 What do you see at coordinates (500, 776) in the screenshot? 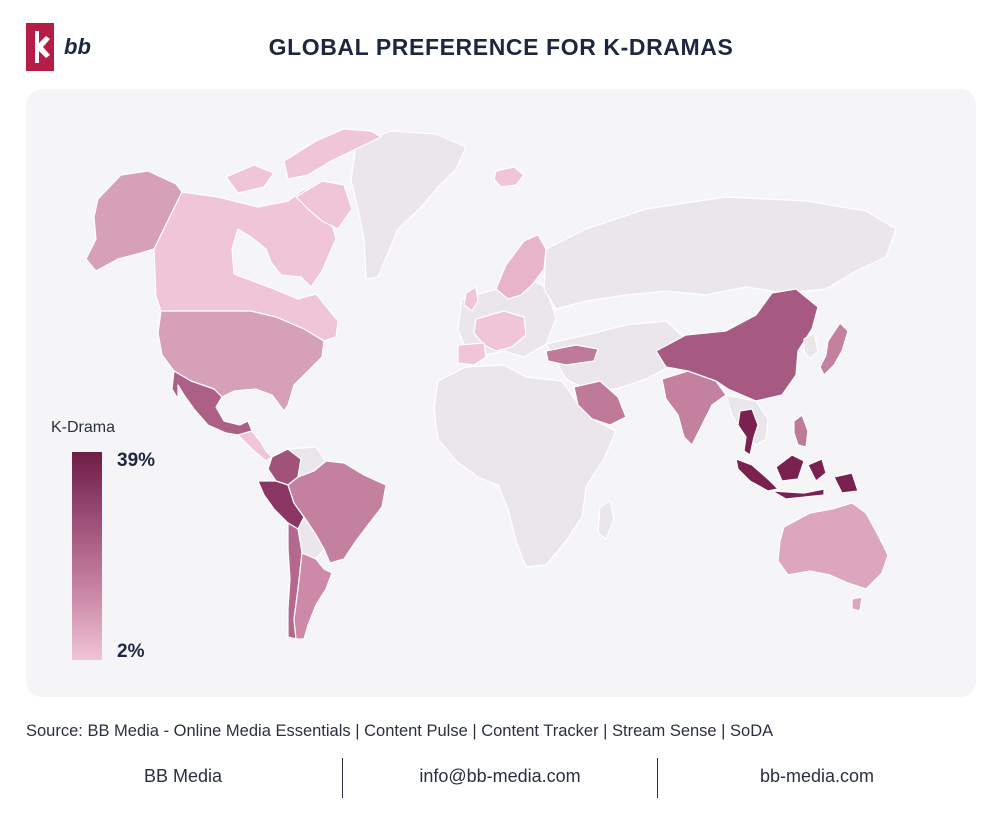
I see `footer-email-link: info@bb-media.com` at bounding box center [500, 776].